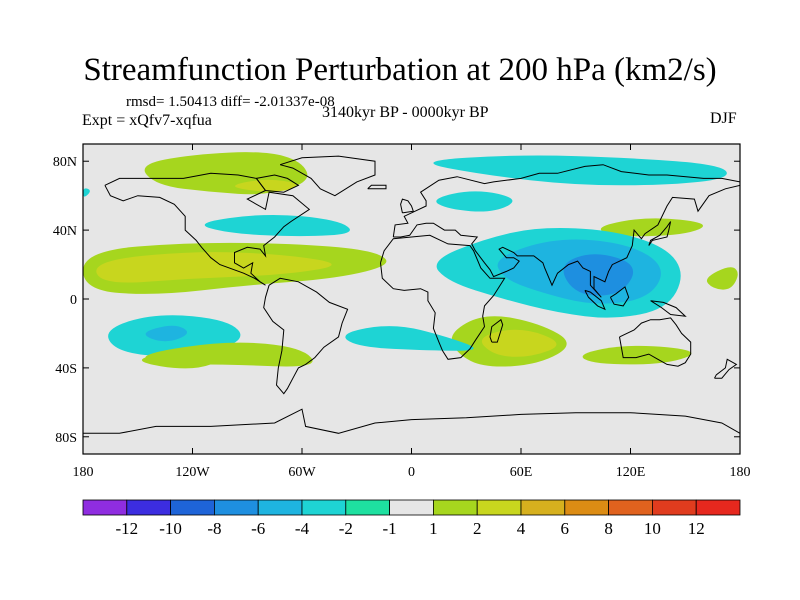 Image resolution: width=800 pixels, height=600 pixels. What do you see at coordinates (65, 231) in the screenshot?
I see `y-tick-label: 40N` at bounding box center [65, 231].